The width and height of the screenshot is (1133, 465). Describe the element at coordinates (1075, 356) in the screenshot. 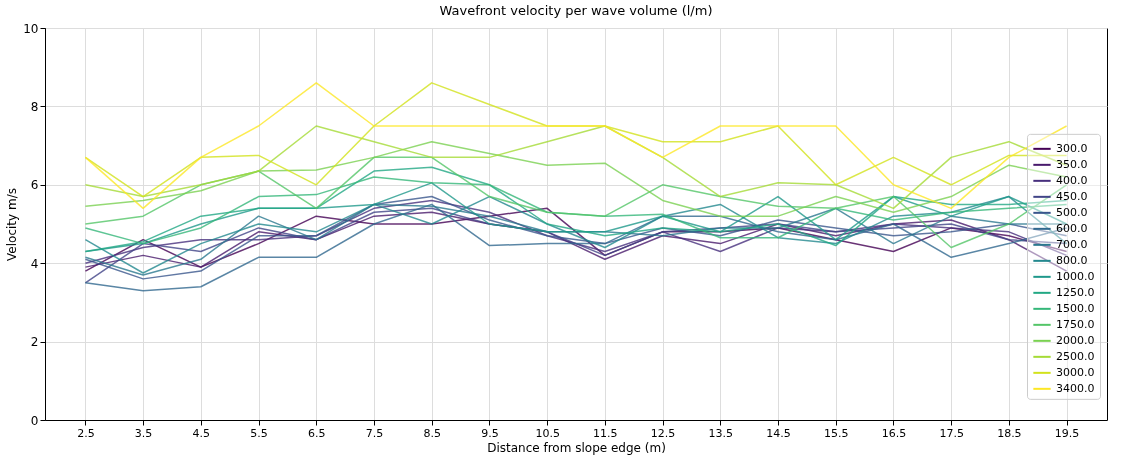

I see `legend-label: 2500.0` at that location.